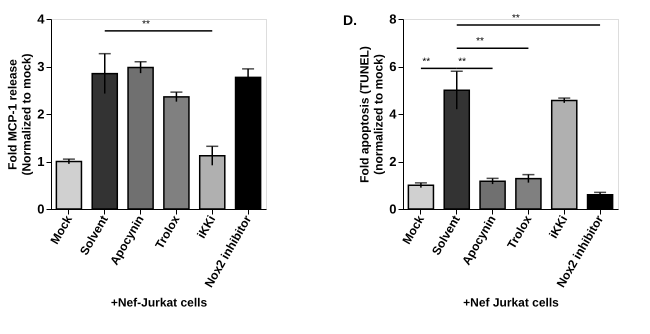 This screenshot has width=650, height=334. What do you see at coordinates (19, 114) in the screenshot?
I see `y-axis-title: Fold MCP-1 release (Normalized to mock)` at bounding box center [19, 114].